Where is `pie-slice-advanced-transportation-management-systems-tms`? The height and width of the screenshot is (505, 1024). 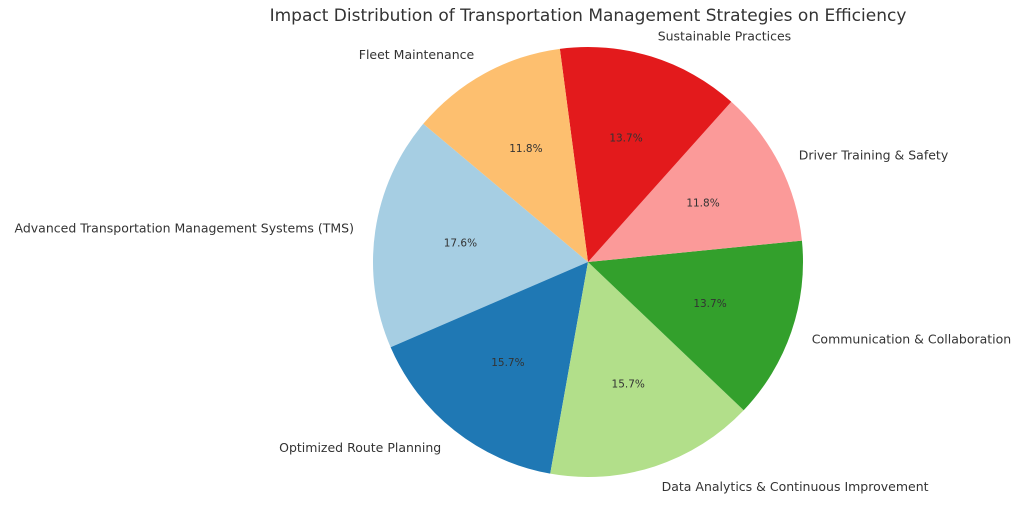
pie-slice-advanced-transportation-management-systems-tms is located at coordinates (480, 235).